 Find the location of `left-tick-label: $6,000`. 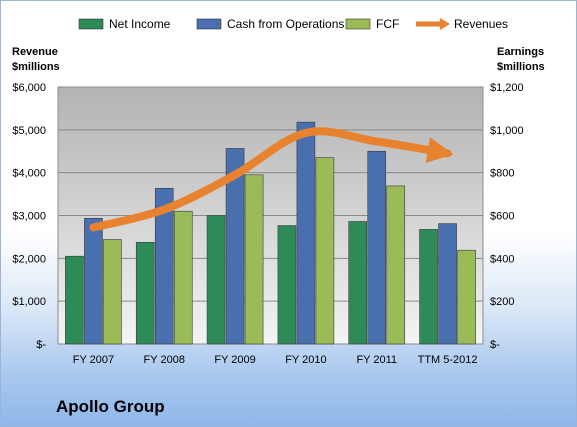

left-tick-label: $6,000 is located at coordinates (29, 88).